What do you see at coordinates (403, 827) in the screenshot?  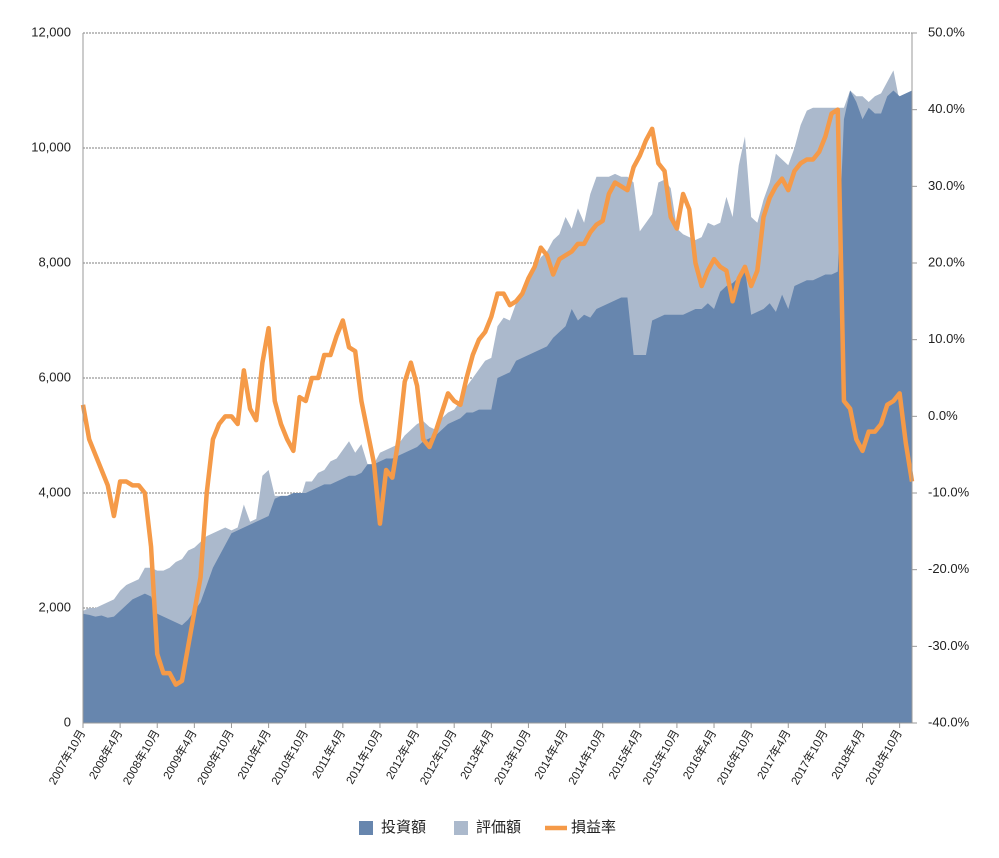 I see `legend-label: 投資額` at bounding box center [403, 827].